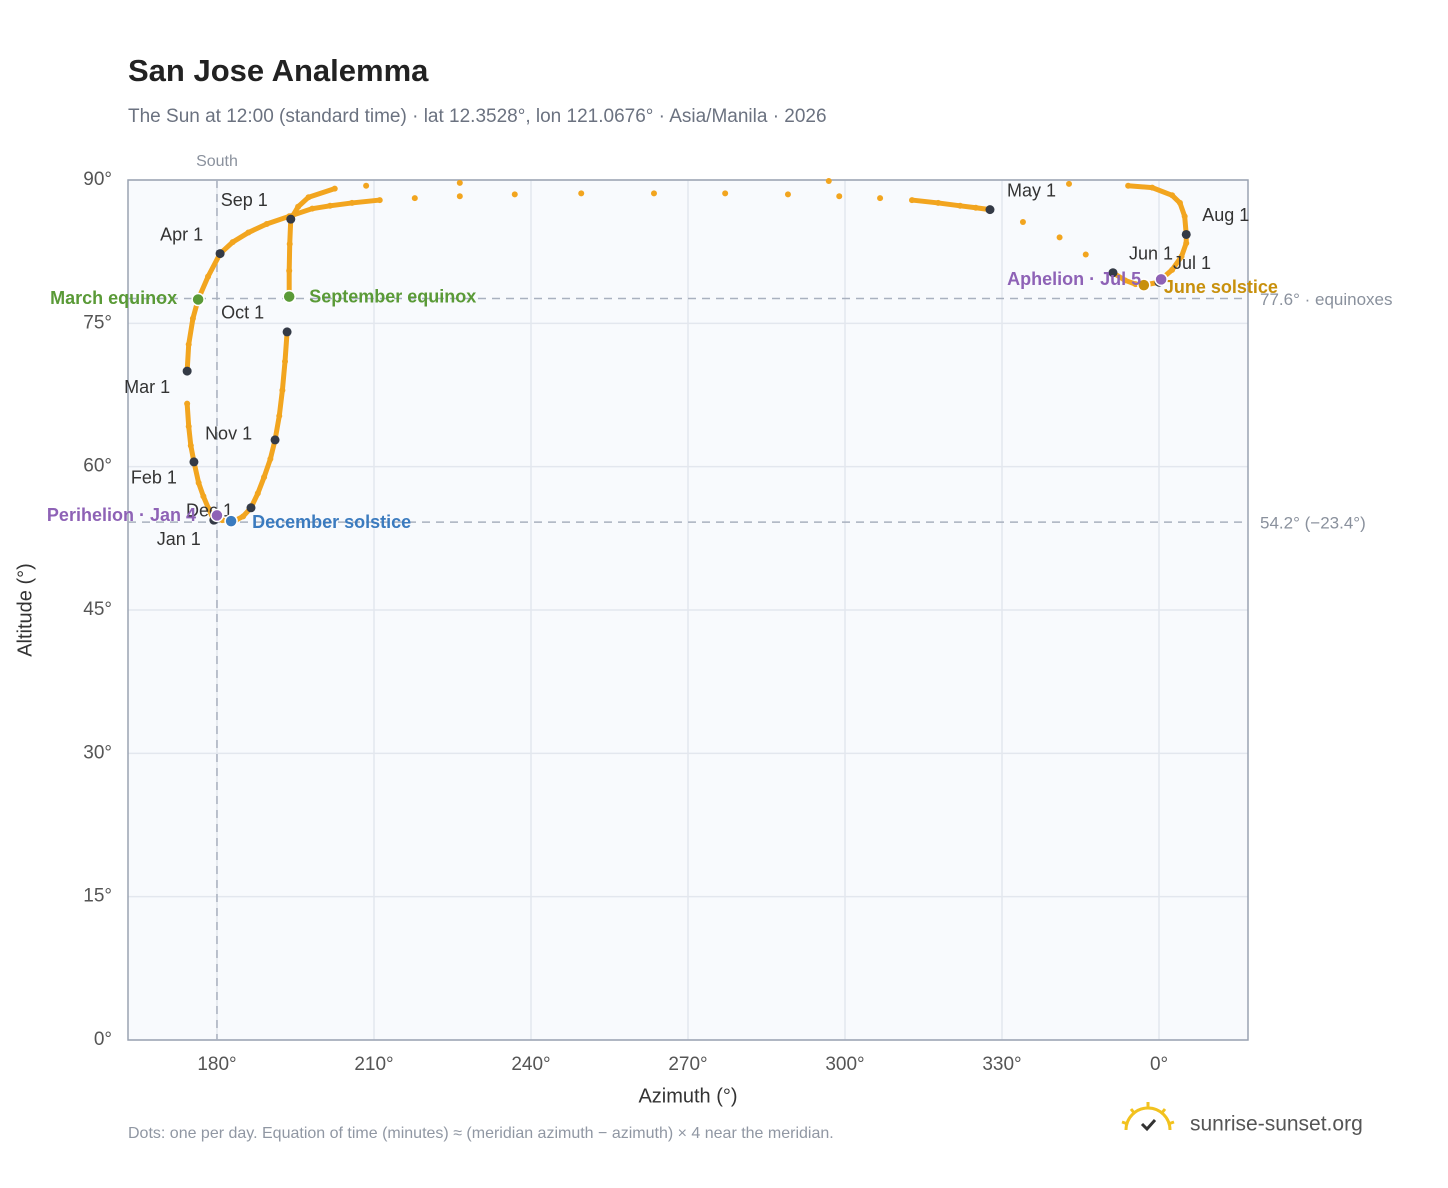 The image size is (1448, 1188). I want to click on month-label: Apr 1, so click(181, 234).